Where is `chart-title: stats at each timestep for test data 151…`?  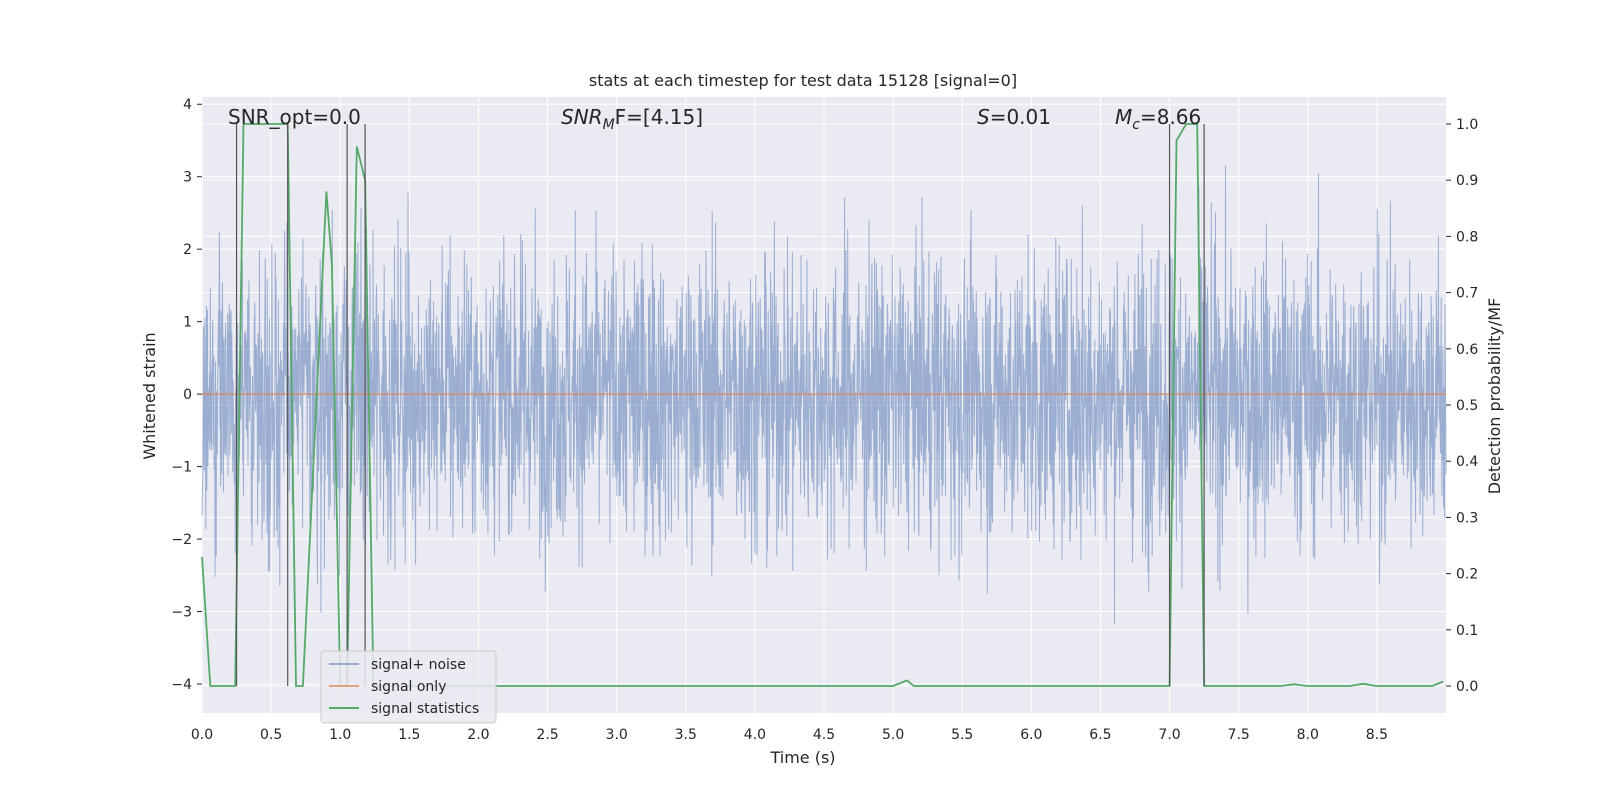 chart-title: stats at each timestep for test data 151… is located at coordinates (803, 80).